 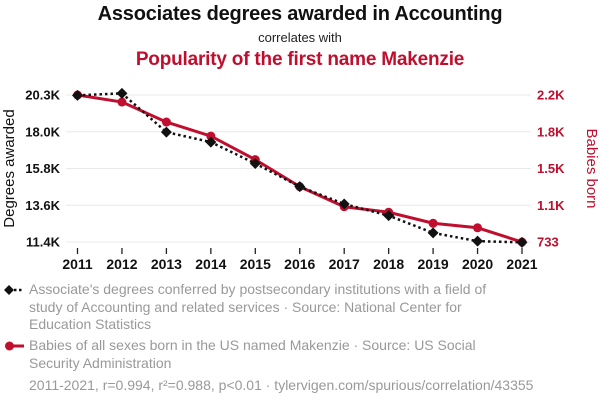 What do you see at coordinates (42, 131) in the screenshot?
I see `svg-text: 18.0K` at bounding box center [42, 131].